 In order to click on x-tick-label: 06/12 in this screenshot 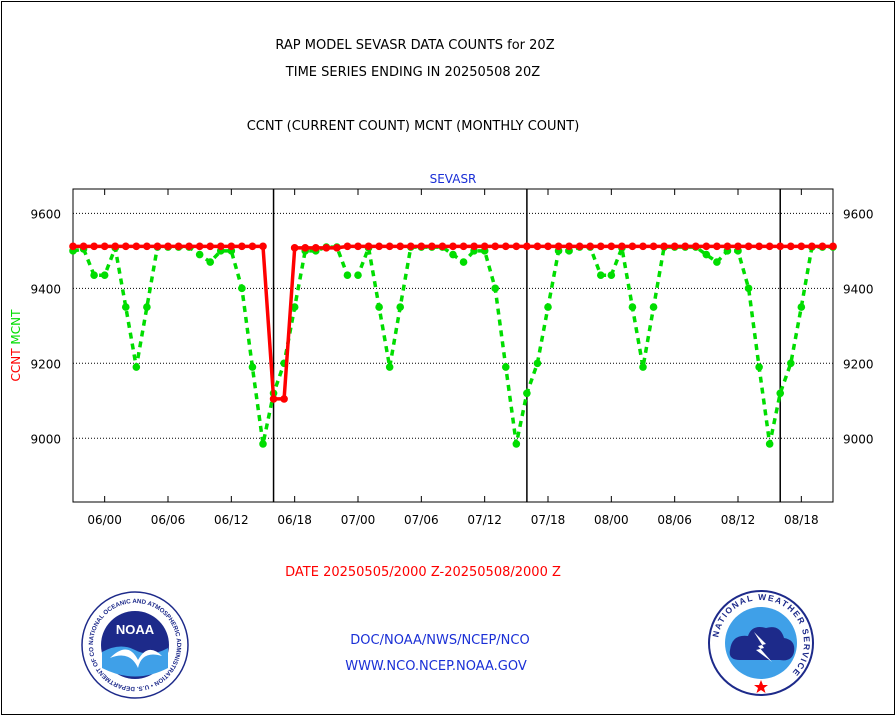, I will do `click(231, 520)`.